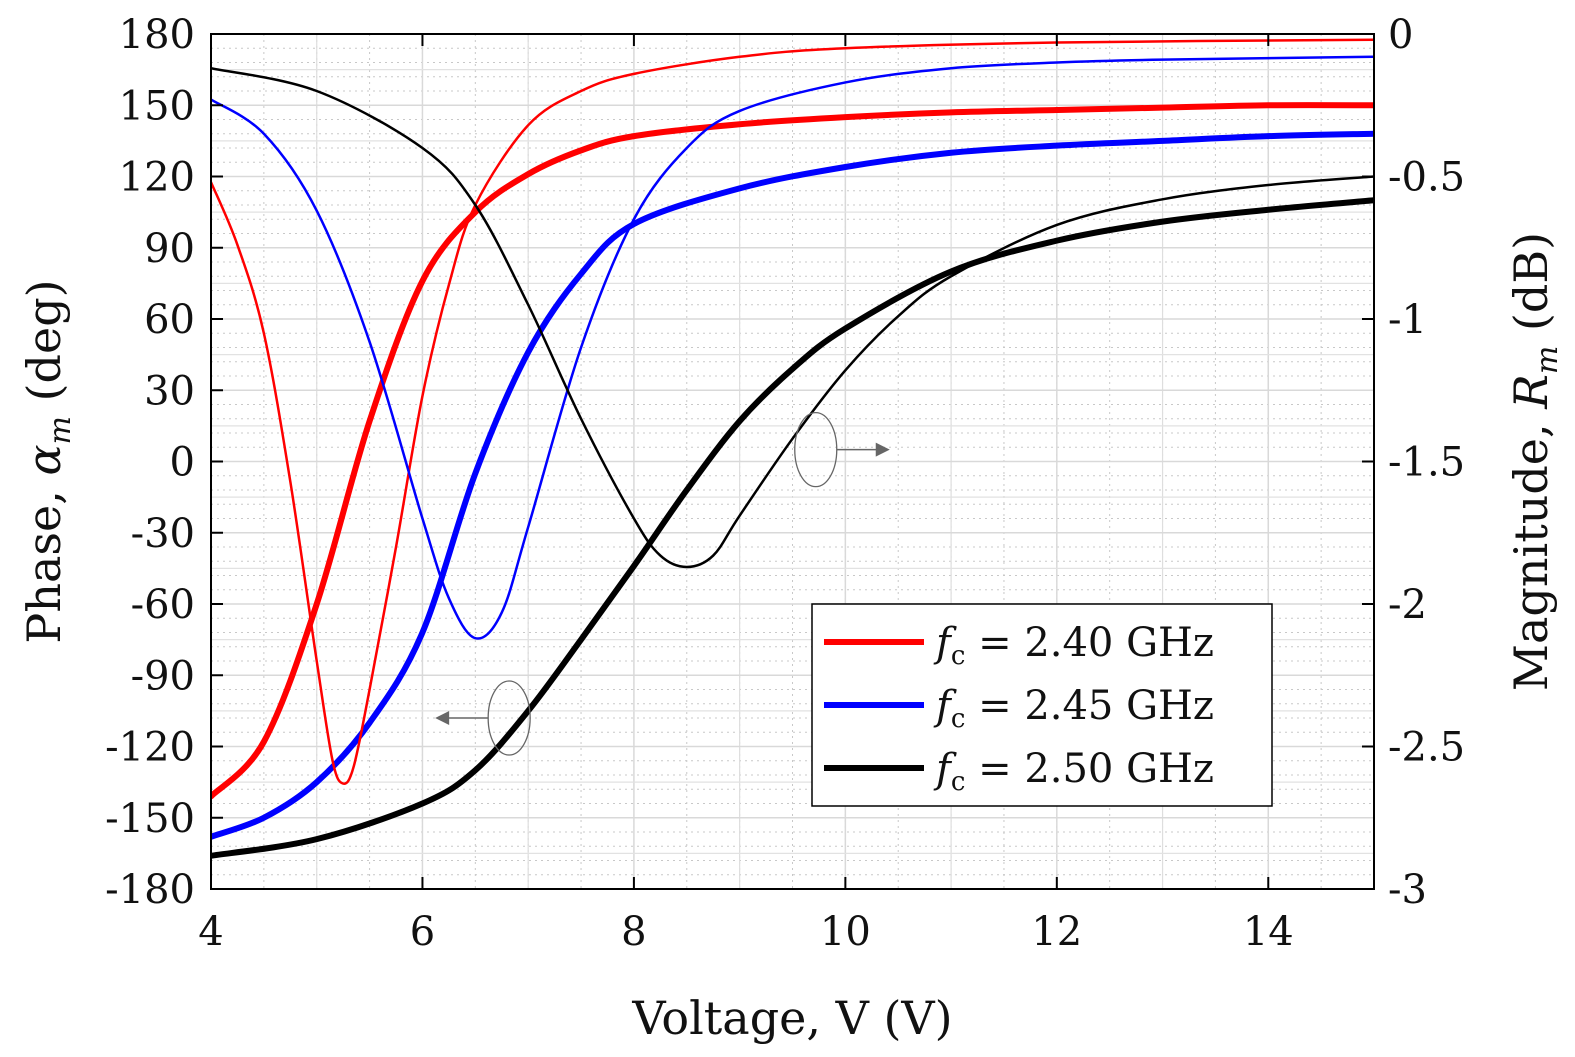 The height and width of the screenshot is (1057, 1575). I want to click on left-y-axis-title-group: Phase, αm (deg), so click(47, 461).